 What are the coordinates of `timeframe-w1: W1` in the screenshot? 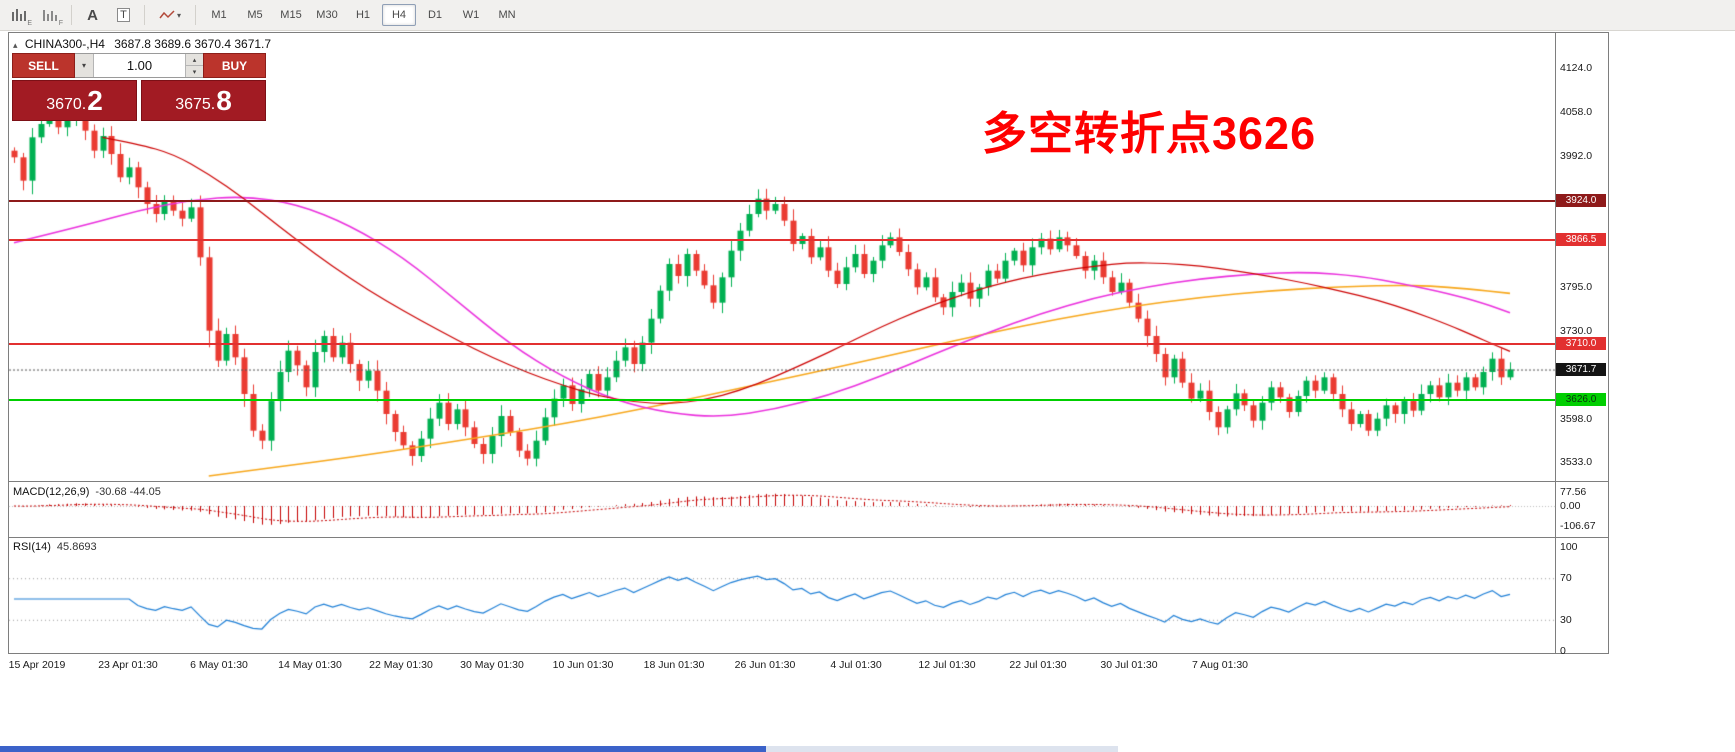 It's located at (471, 15).